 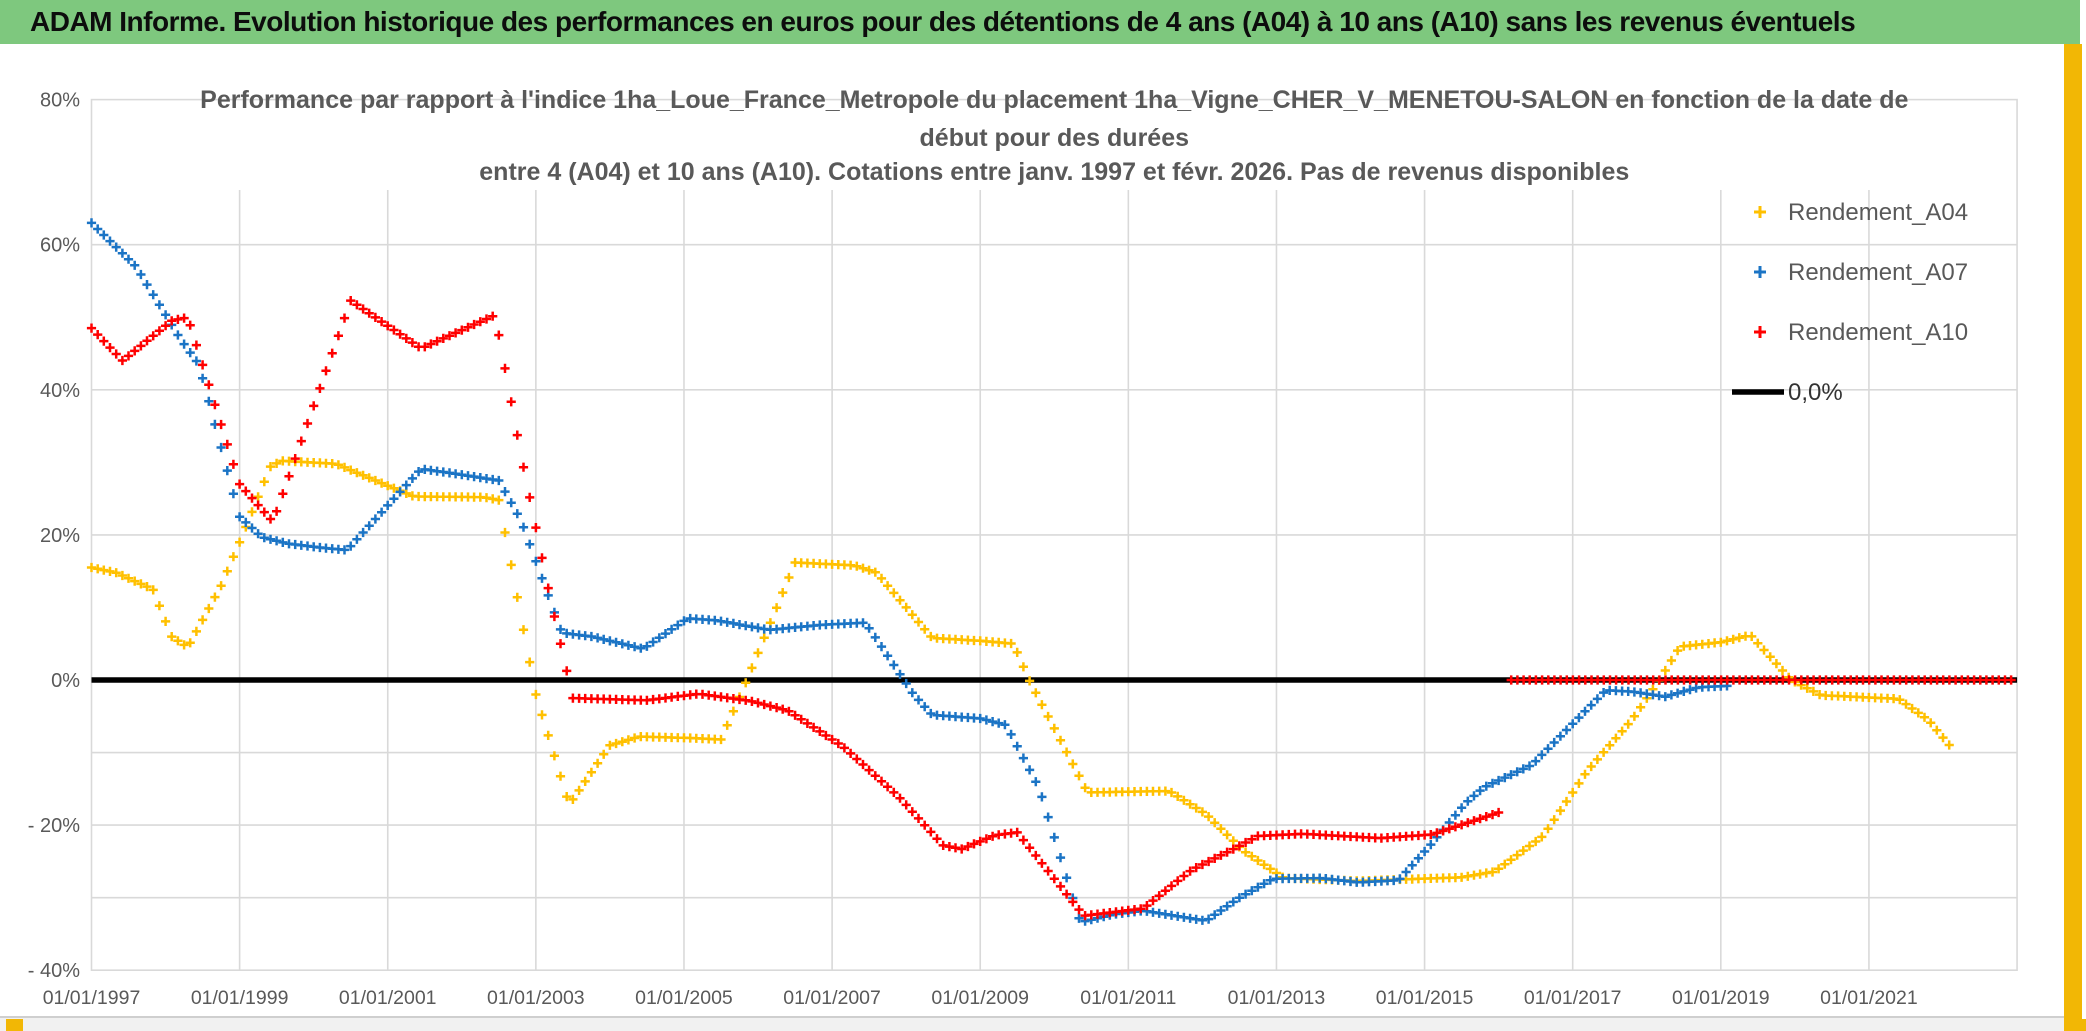 What do you see at coordinates (60, 101) in the screenshot?
I see `y-axis-label: 80%` at bounding box center [60, 101].